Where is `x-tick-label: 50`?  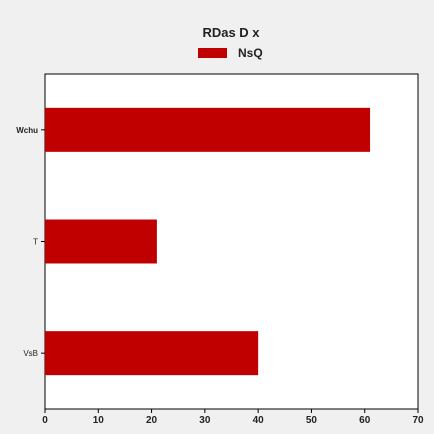
x-tick-label: 50 is located at coordinates (312, 420).